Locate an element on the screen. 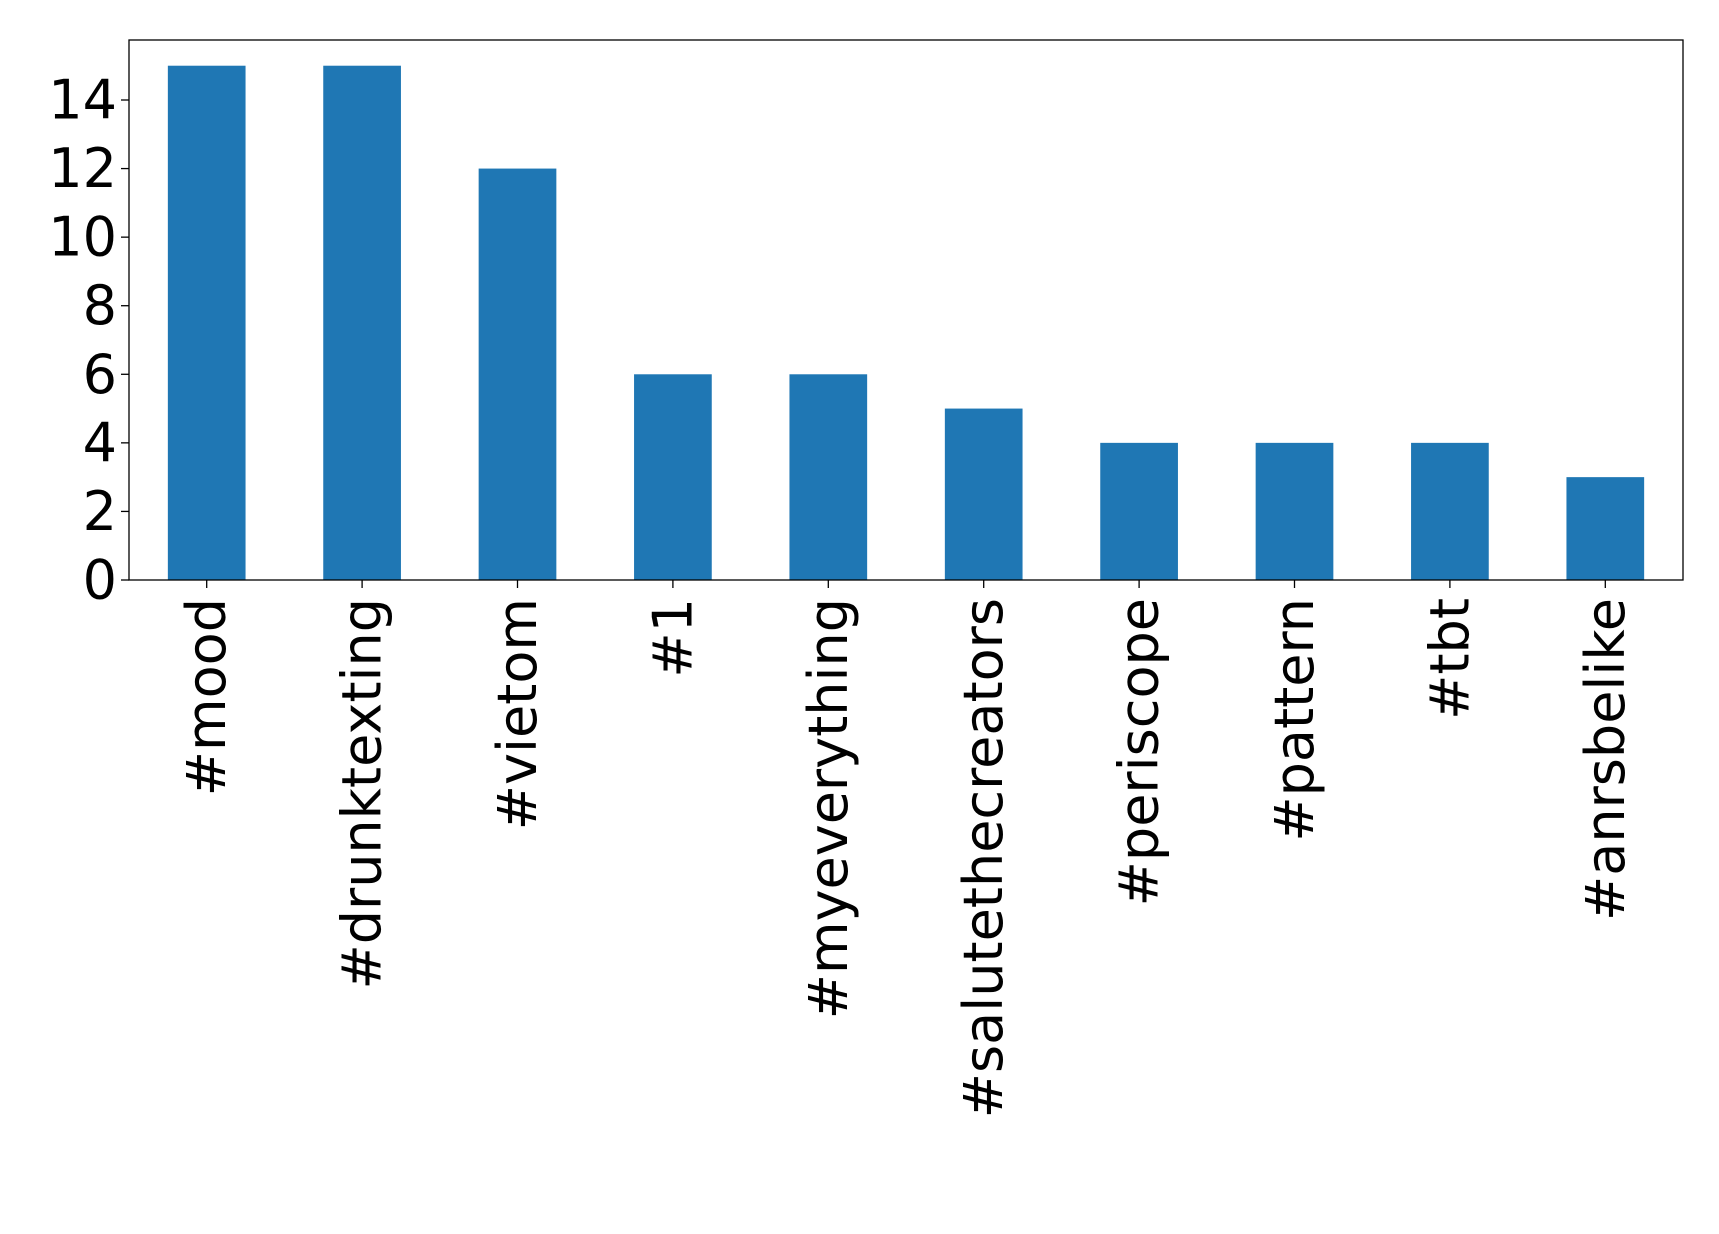 The image size is (1719, 1234). y-tick-label: 10 is located at coordinates (82, 237).